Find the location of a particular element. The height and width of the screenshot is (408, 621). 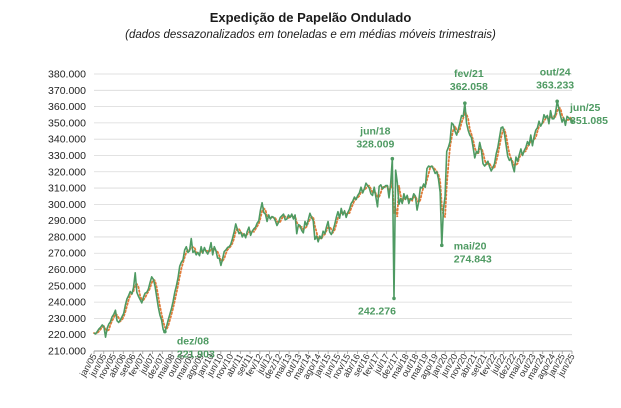

annotation-value-label: 274.843 is located at coordinates (473, 259).